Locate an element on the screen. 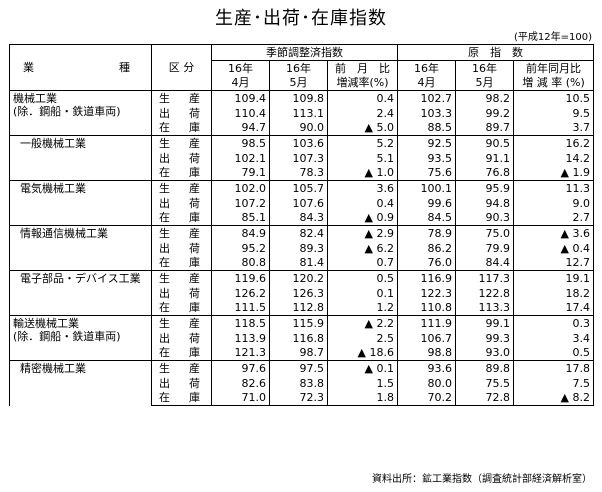 This screenshot has height=492, width=602. header-seasonal: 季節調整済指数 is located at coordinates (304, 52).